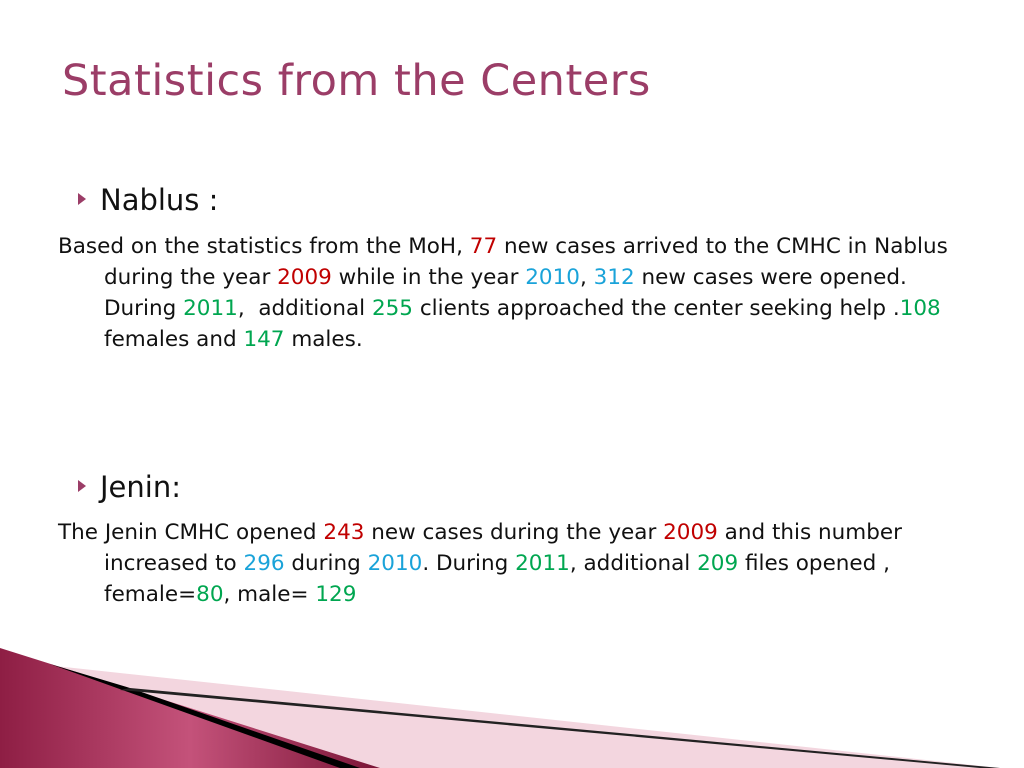  I want to click on text-run: files opened , female=, so click(500, 579).